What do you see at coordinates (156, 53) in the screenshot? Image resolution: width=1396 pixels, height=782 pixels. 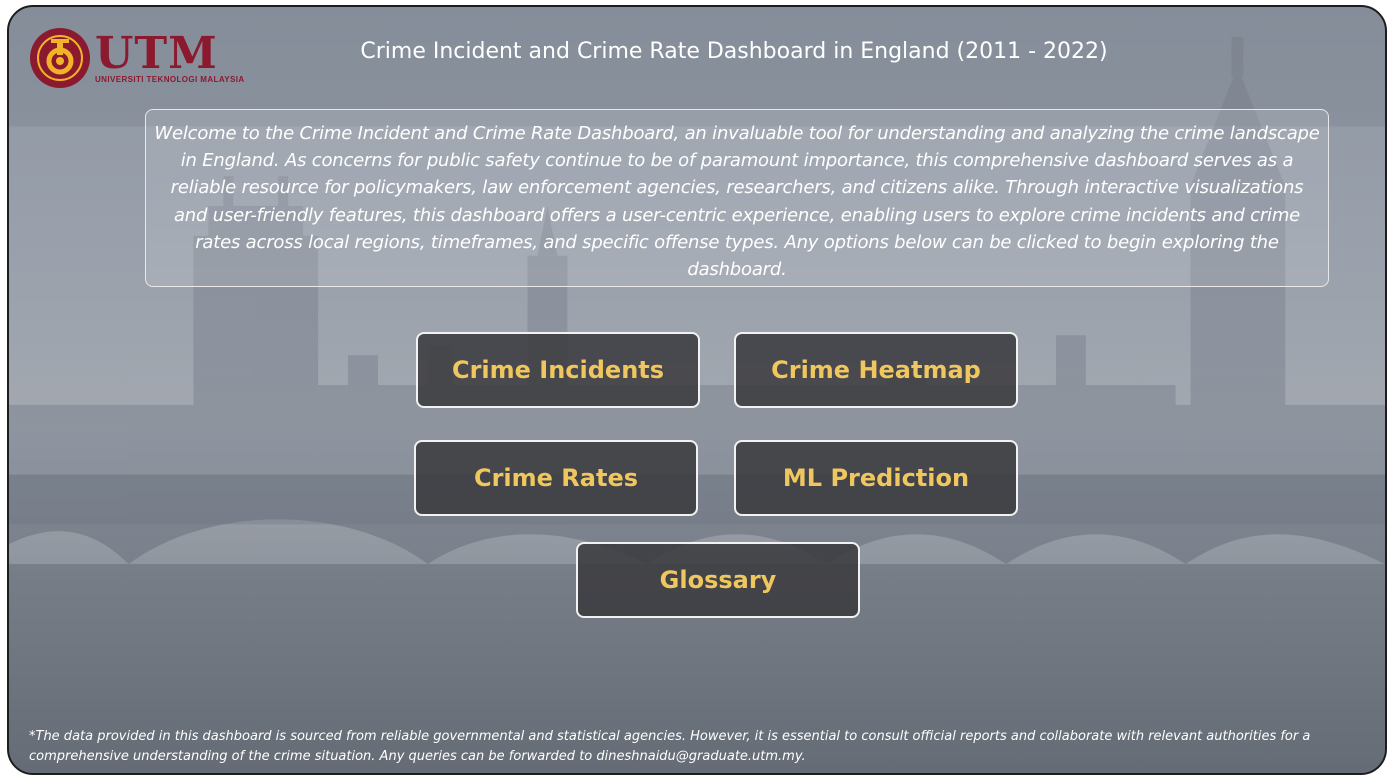 I see `logo-title: UTM` at bounding box center [156, 53].